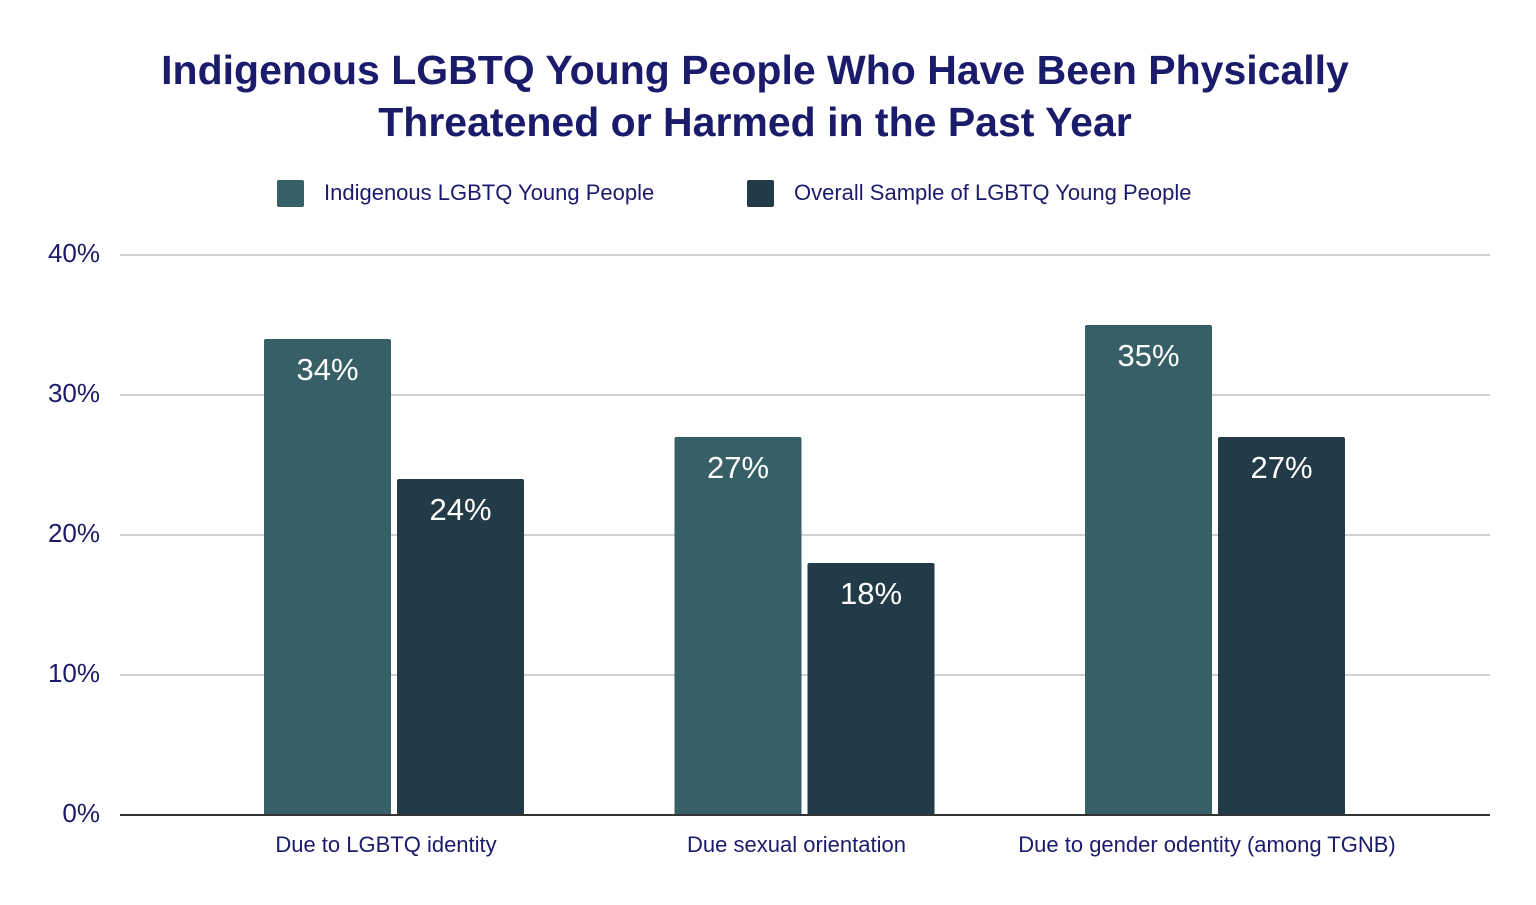 Image resolution: width=1536 pixels, height=905 pixels. What do you see at coordinates (385, 844) in the screenshot?
I see `x-tick-label: Due to LGBTQ identity` at bounding box center [385, 844].